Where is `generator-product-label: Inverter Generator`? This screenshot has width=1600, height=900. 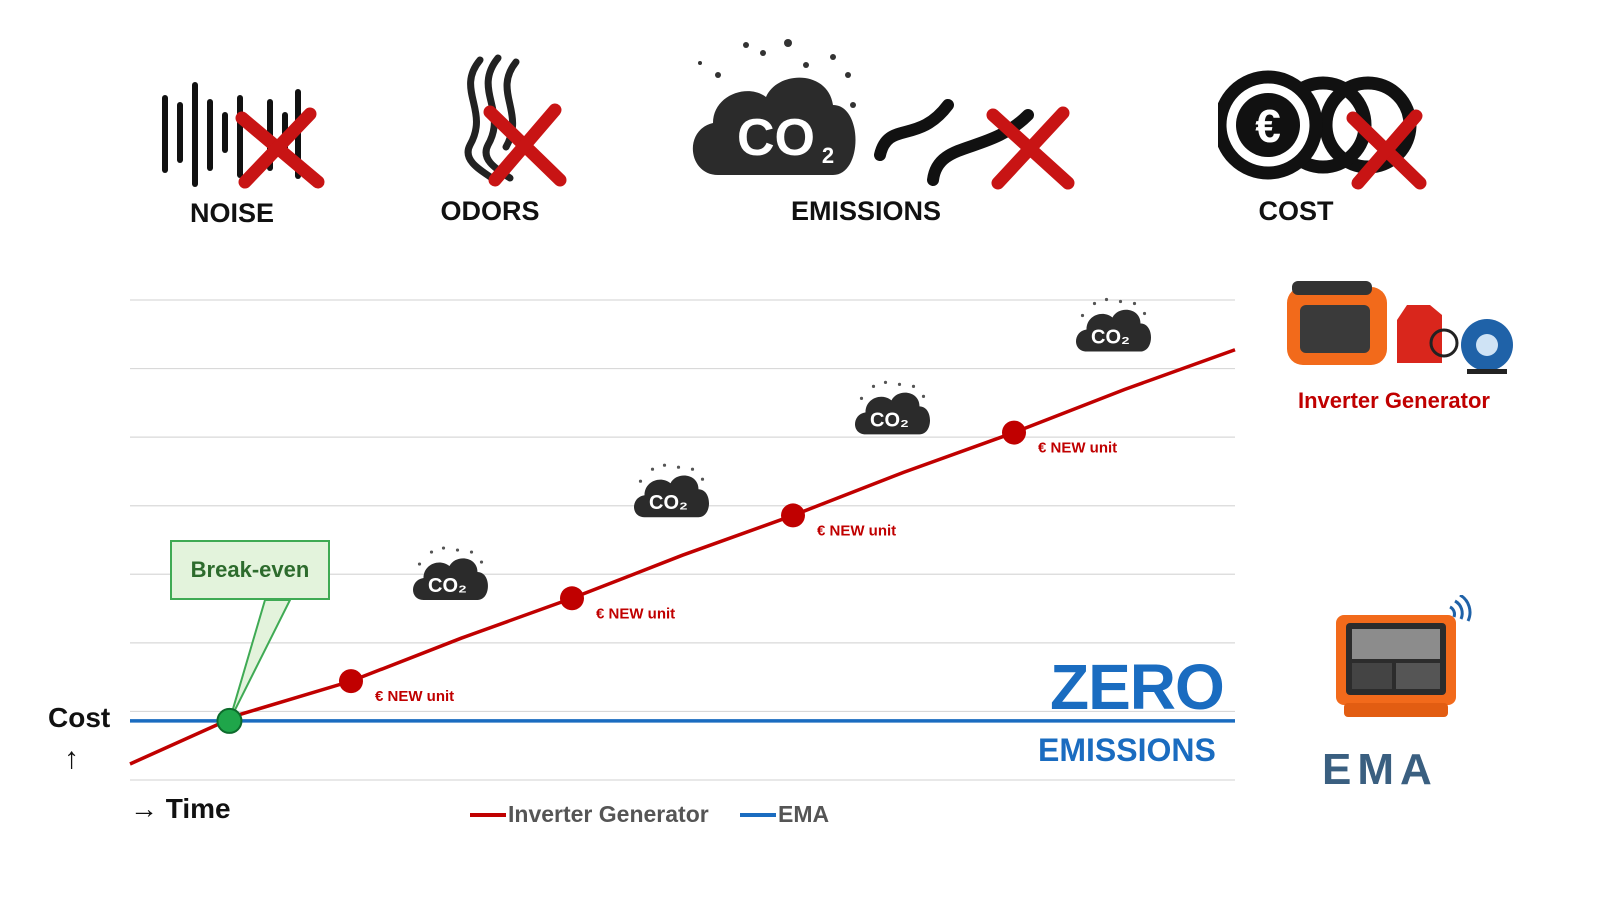
generator-product-label: Inverter Generator is located at coordinates (1394, 400).